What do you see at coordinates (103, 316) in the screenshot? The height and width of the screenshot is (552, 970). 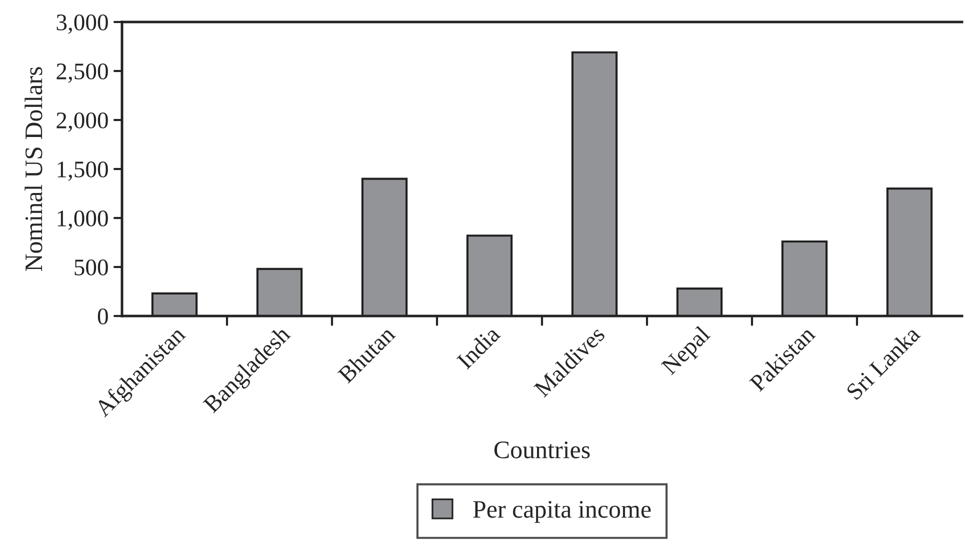 I see `y-tick-label: 0` at bounding box center [103, 316].